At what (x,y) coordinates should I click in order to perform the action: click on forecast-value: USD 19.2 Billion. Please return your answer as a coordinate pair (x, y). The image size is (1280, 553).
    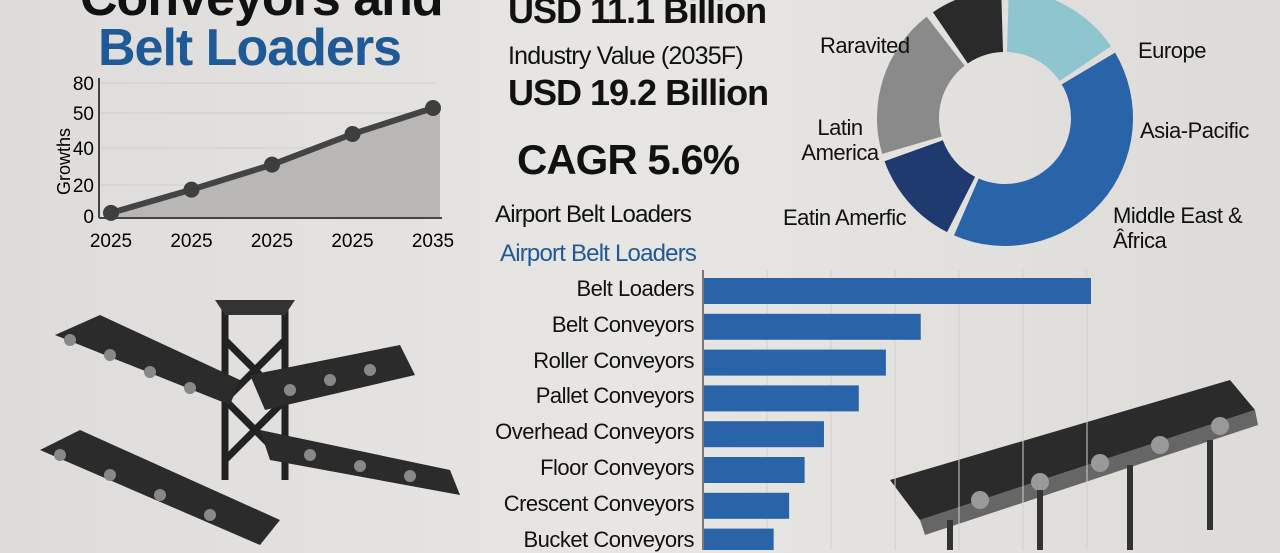
    Looking at the image, I should click on (638, 92).